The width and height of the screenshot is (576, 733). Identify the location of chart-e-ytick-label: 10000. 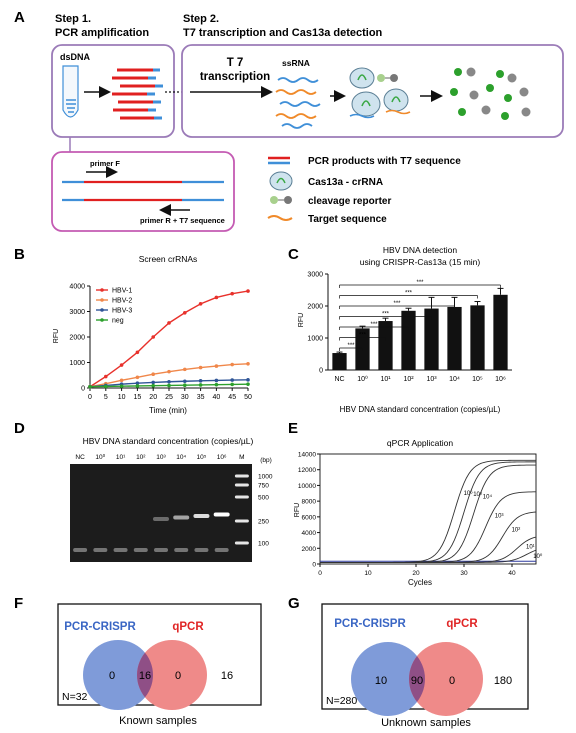
(307, 486).